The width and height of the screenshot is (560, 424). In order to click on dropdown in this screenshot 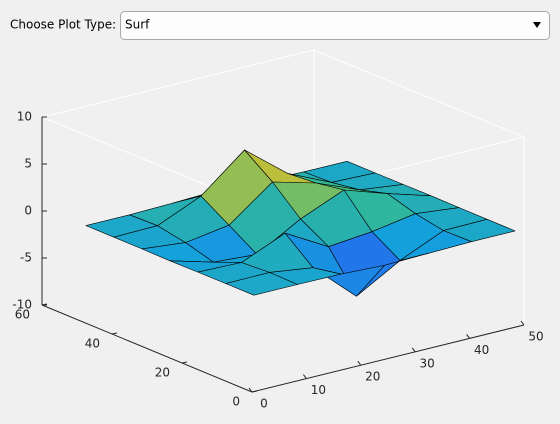, I will do `click(335, 25)`.